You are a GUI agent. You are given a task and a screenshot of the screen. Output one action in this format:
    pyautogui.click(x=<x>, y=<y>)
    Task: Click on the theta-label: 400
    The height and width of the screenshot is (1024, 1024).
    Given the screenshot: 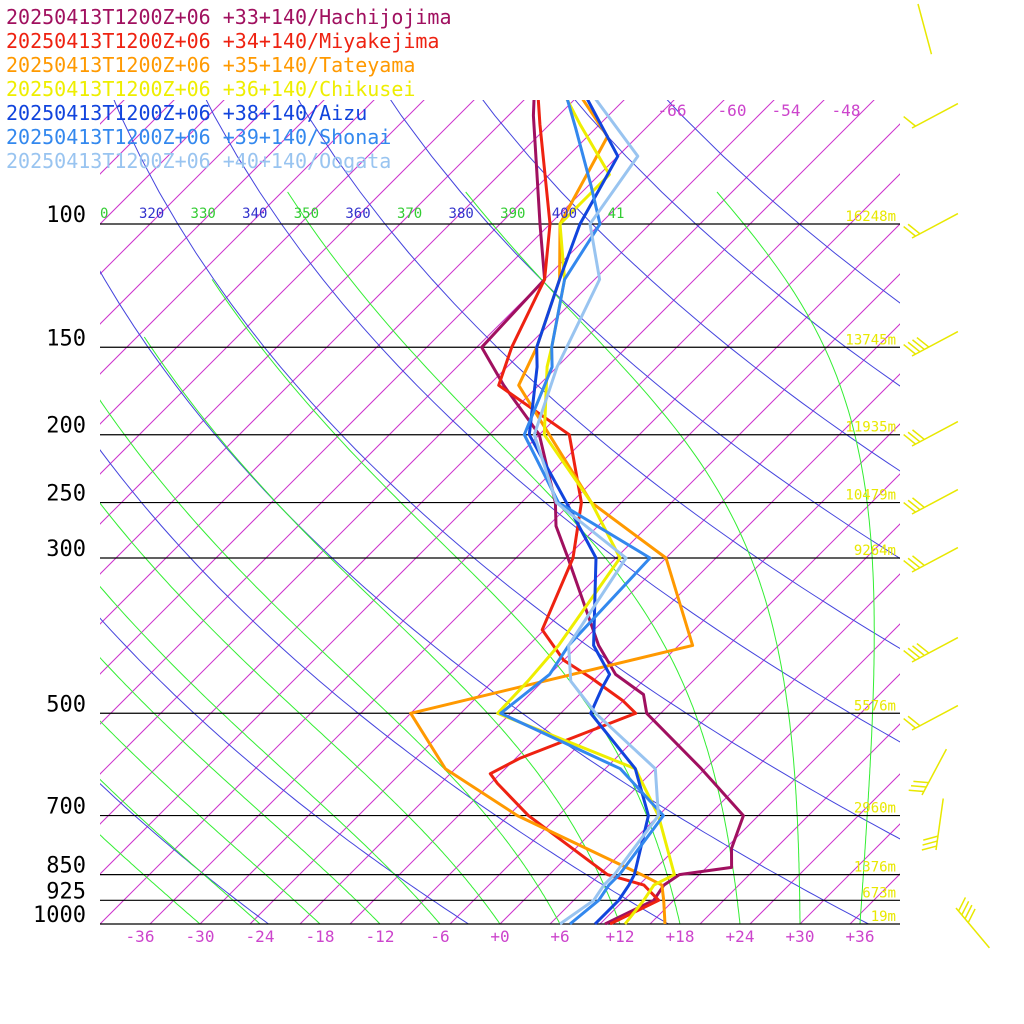 What is the action you would take?
    pyautogui.click(x=564, y=214)
    